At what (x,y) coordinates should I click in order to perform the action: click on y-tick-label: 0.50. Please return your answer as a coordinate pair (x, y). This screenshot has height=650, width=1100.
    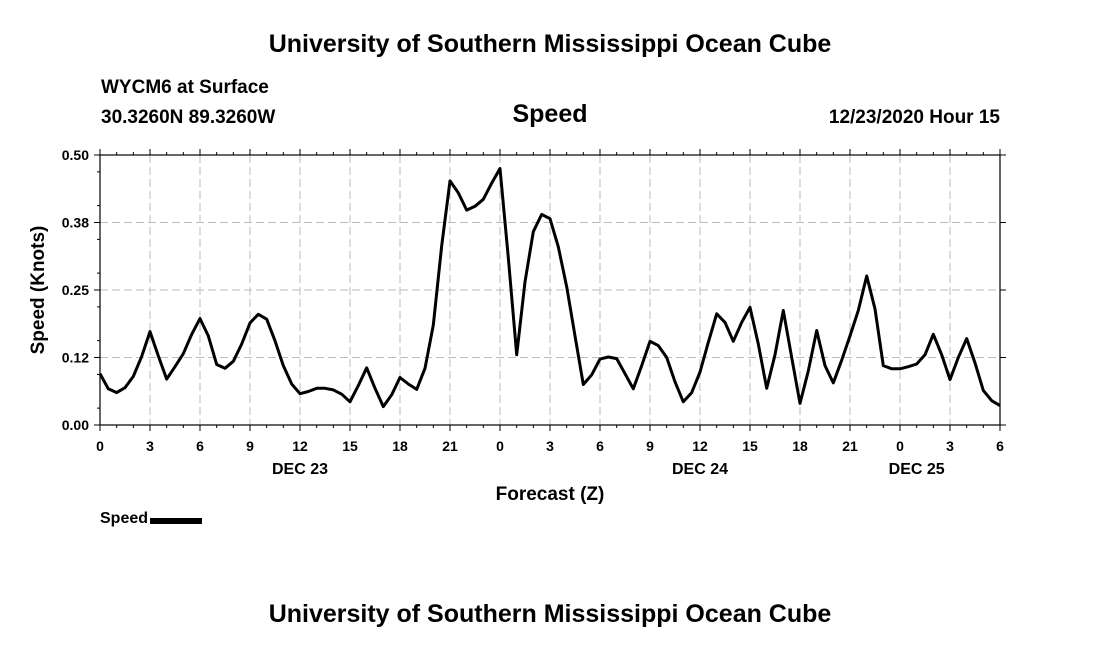
    Looking at the image, I should click on (75, 155).